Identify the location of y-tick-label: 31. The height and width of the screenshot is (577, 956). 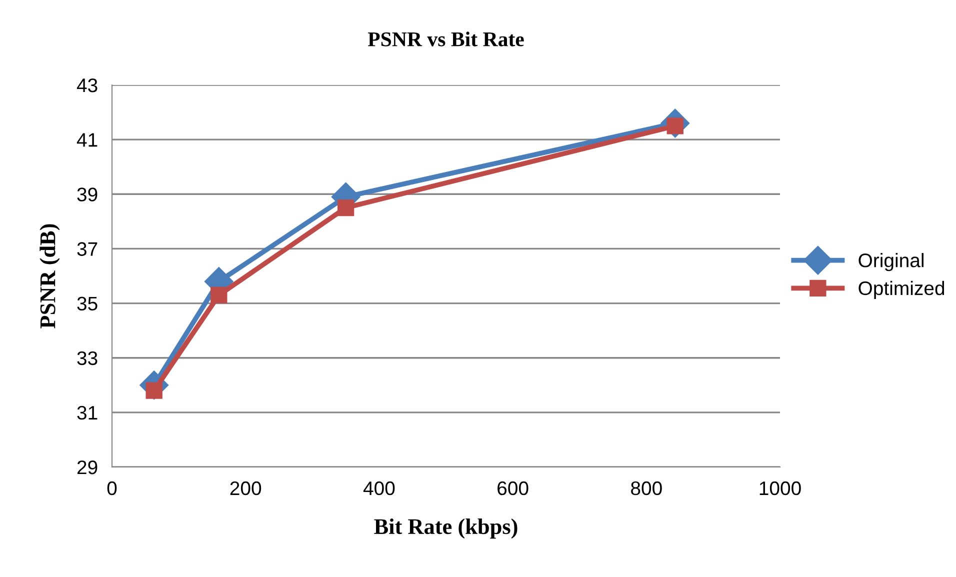
(87, 413).